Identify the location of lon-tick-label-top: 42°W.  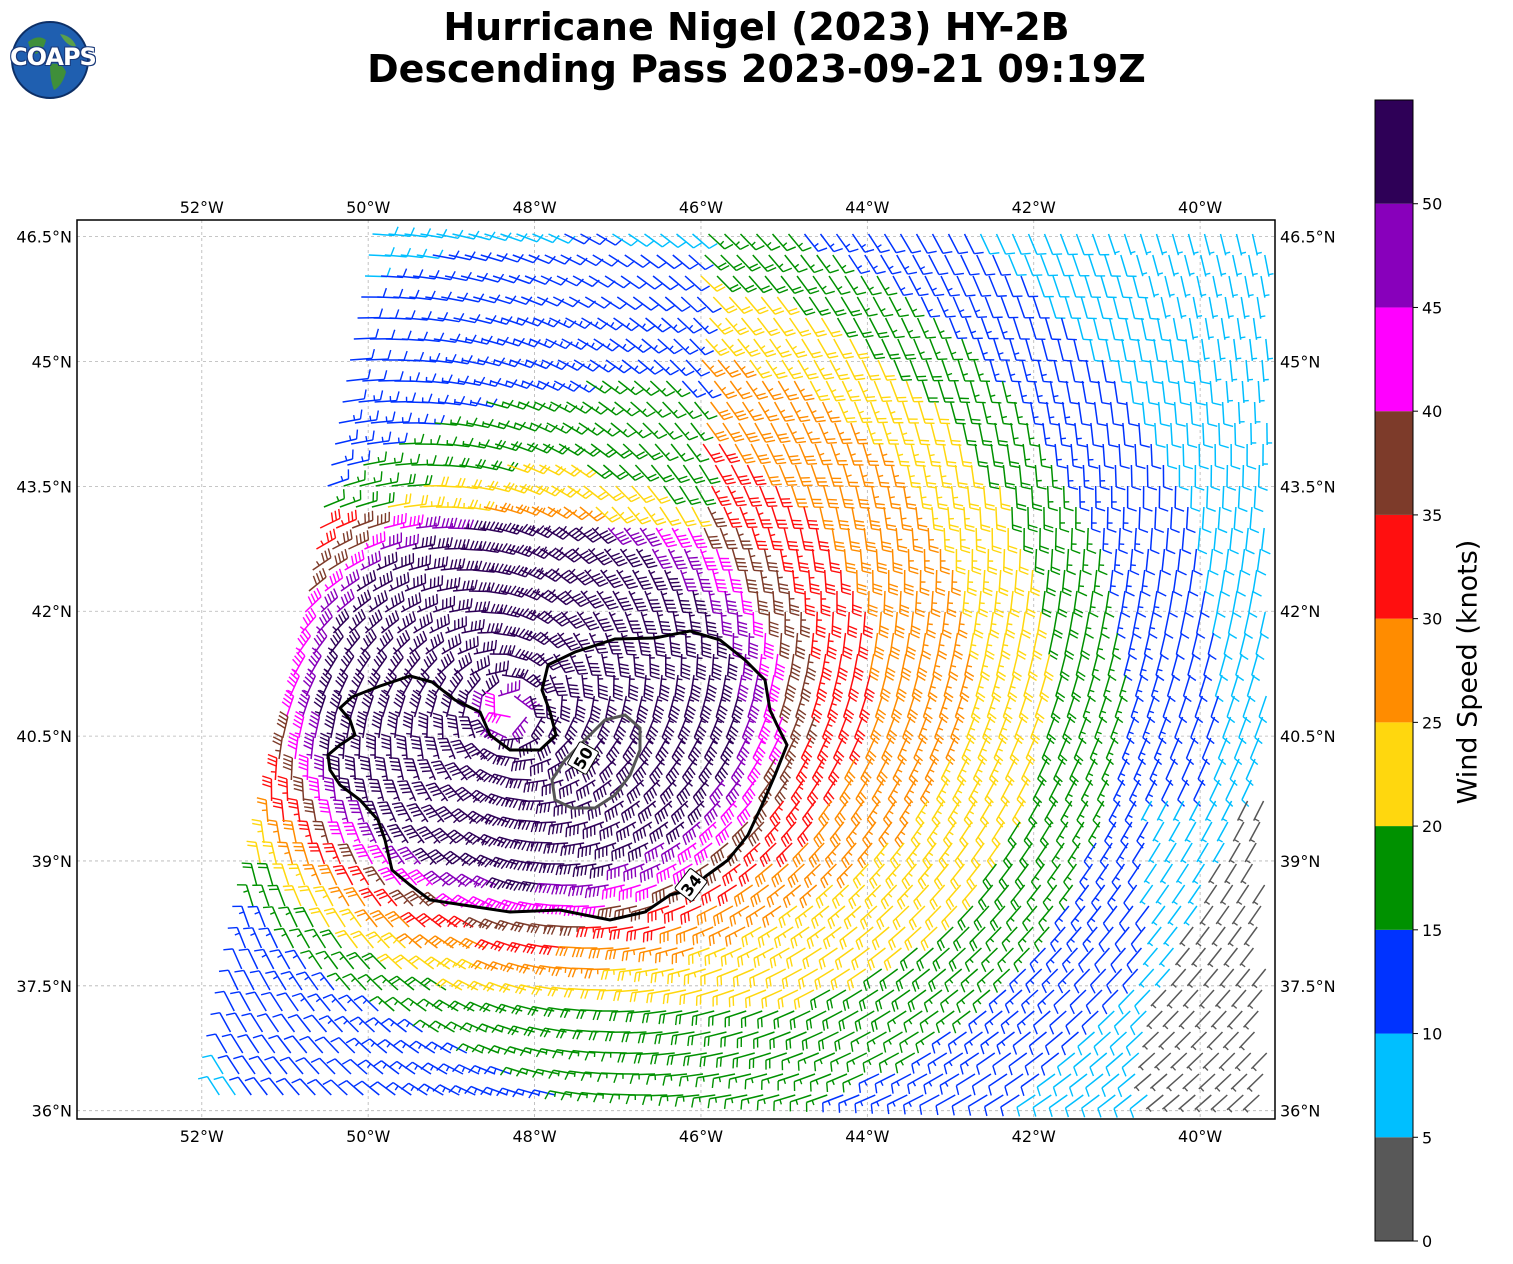
(1034, 207).